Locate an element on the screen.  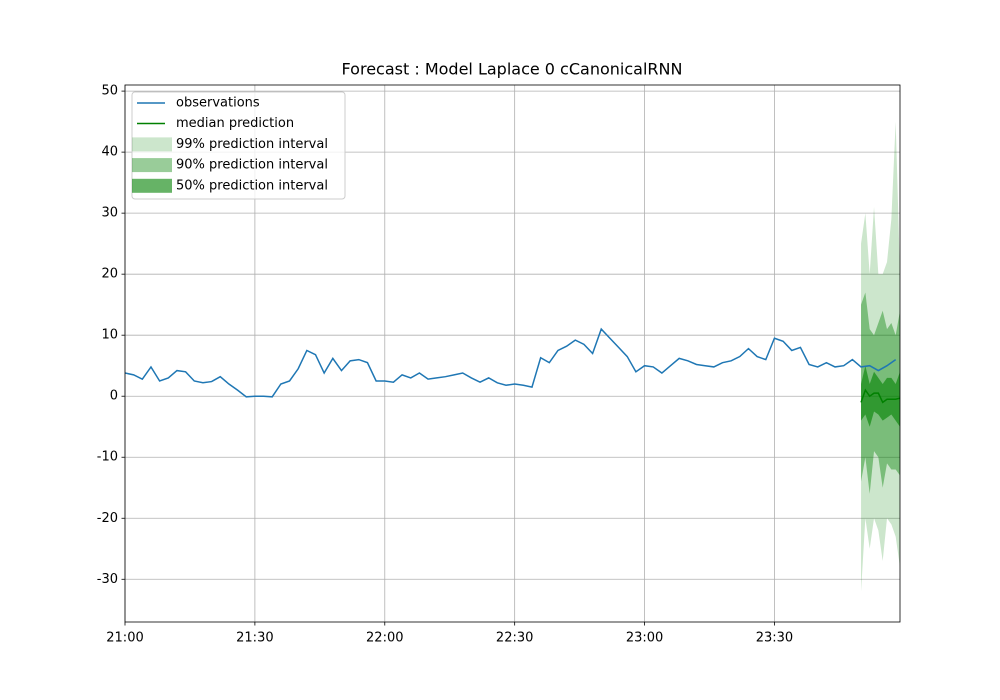
y-tick-label: 20 is located at coordinates (109, 274).